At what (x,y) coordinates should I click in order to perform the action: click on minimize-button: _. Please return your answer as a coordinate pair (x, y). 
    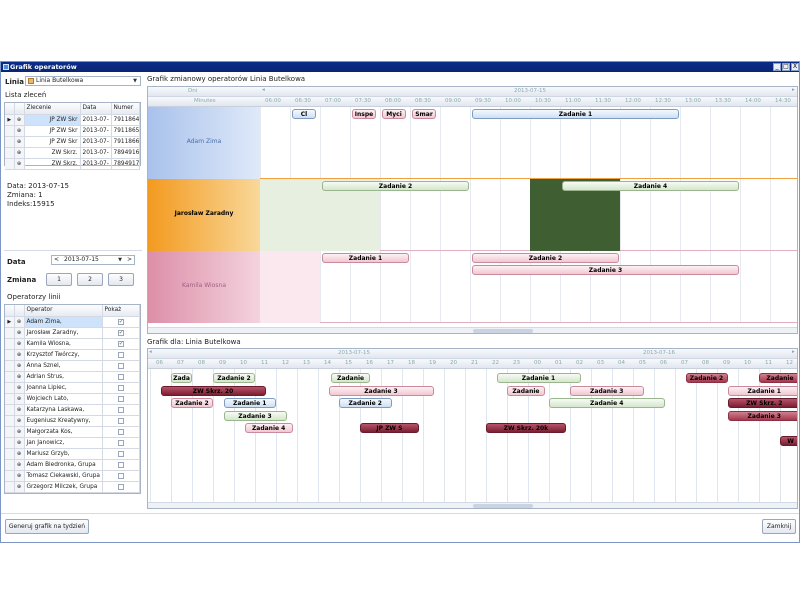
    Looking at the image, I should click on (777, 67).